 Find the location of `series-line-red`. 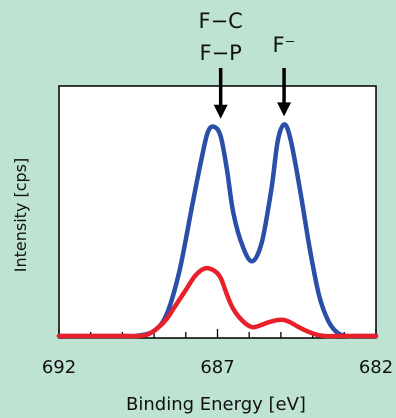

series-line-red is located at coordinates (217, 302).